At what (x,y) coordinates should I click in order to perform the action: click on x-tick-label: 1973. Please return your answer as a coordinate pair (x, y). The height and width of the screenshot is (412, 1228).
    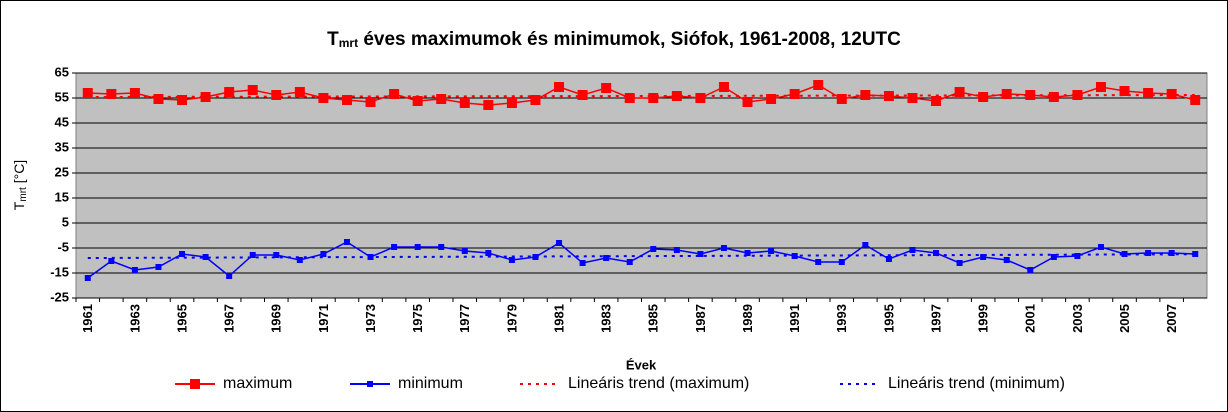
    Looking at the image, I should click on (370, 318).